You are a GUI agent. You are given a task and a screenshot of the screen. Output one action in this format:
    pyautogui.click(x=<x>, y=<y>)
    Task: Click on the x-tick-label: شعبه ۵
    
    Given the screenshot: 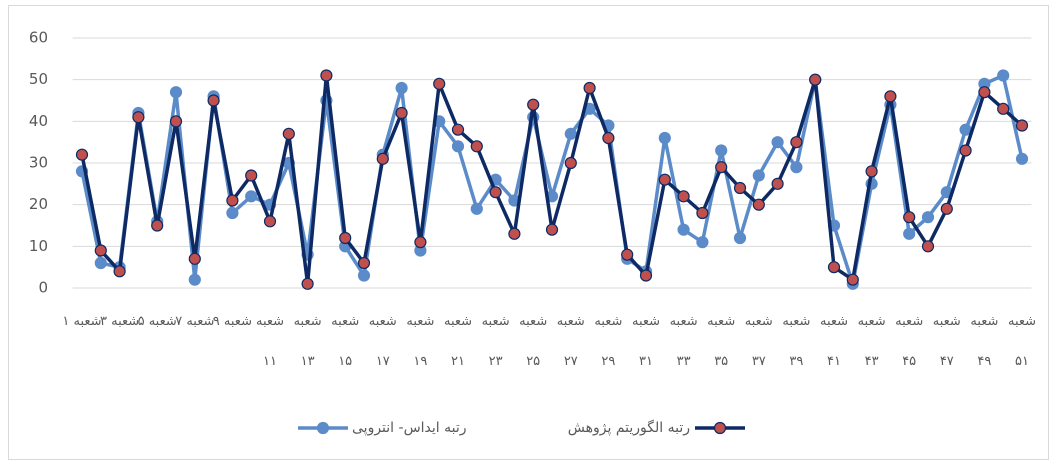 What is the action you would take?
    pyautogui.click(x=157, y=321)
    